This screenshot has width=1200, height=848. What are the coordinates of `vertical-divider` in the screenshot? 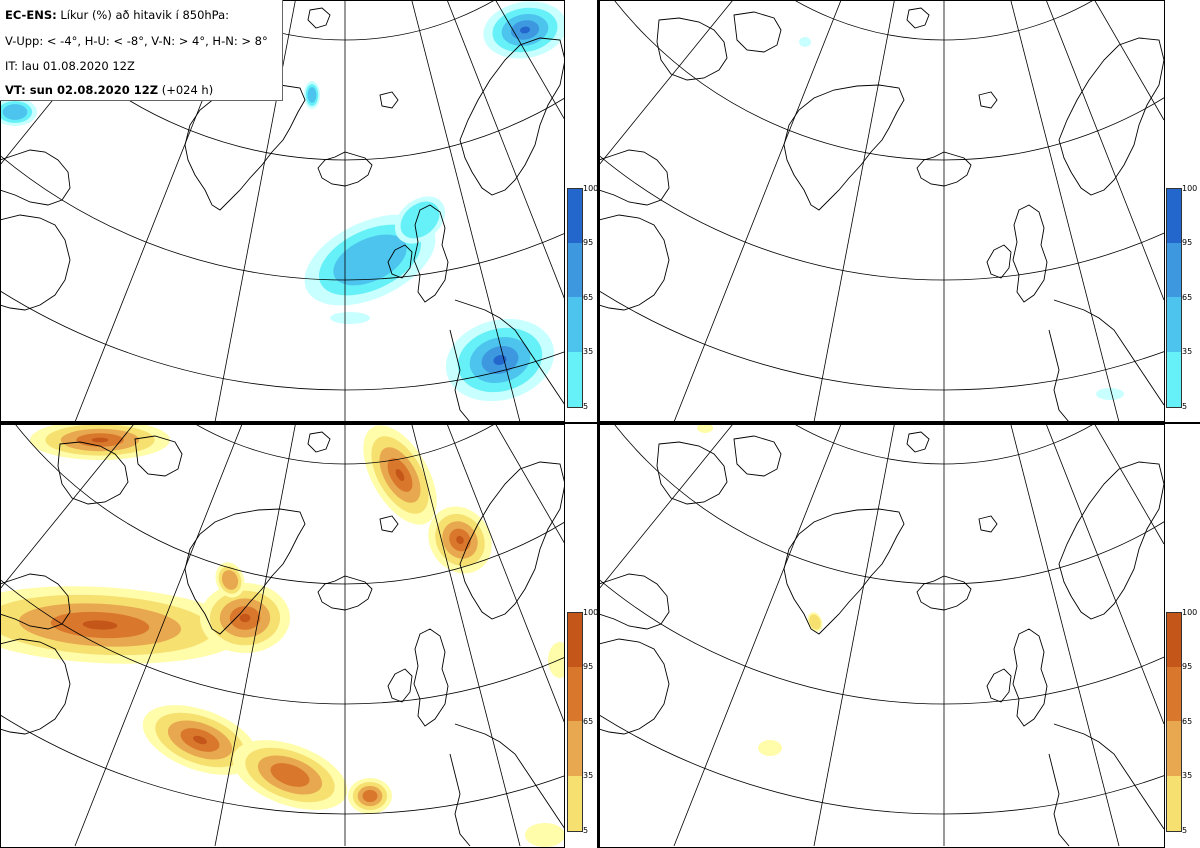 It's located at (598, 424).